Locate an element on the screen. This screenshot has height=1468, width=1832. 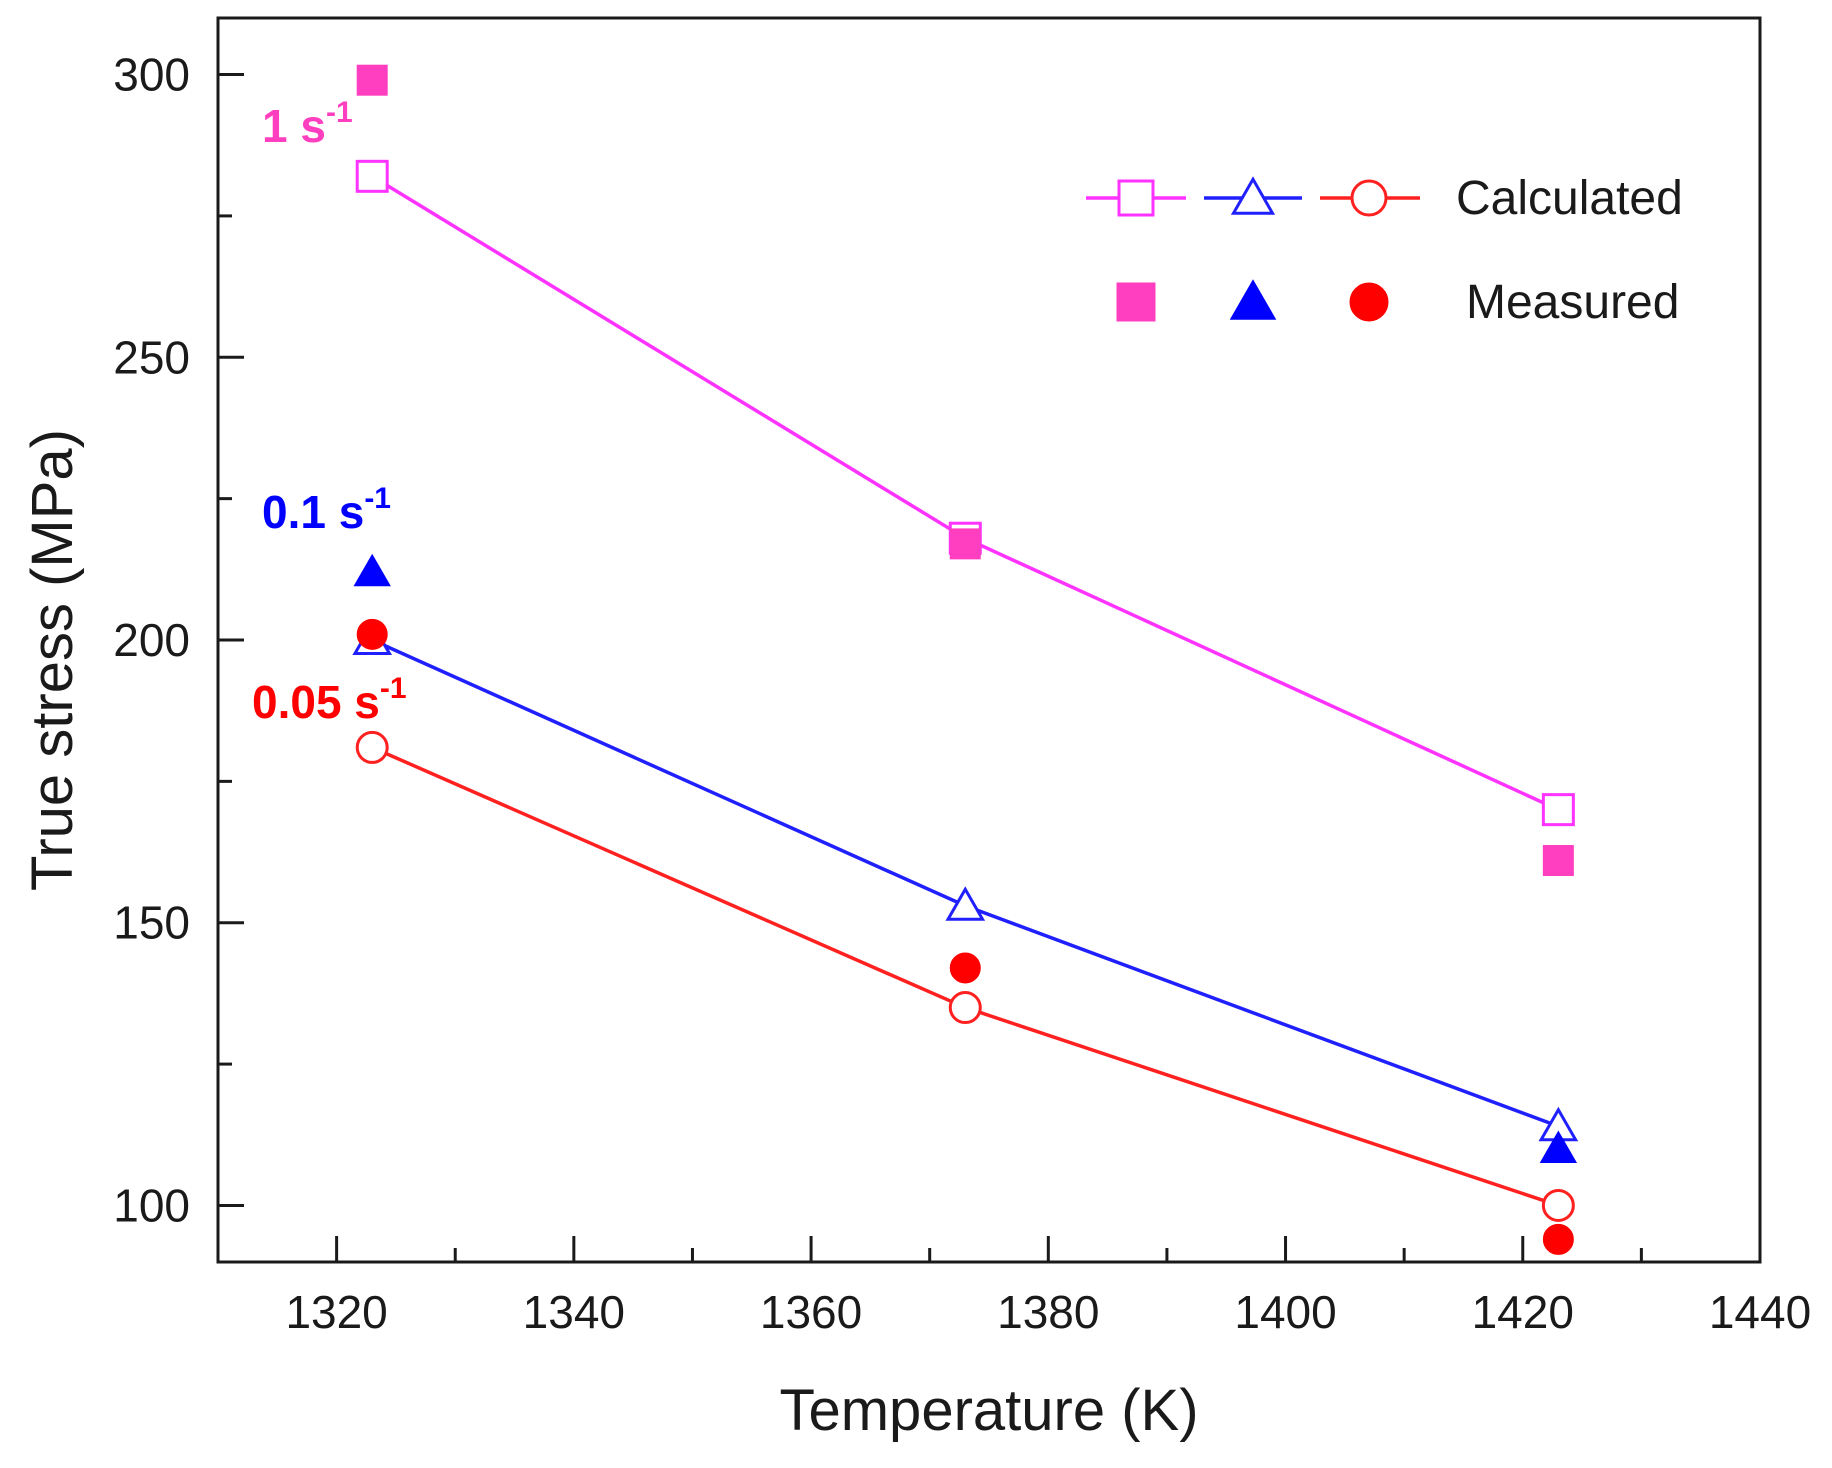
x-tick-label: 1400 is located at coordinates (1285, 1312).